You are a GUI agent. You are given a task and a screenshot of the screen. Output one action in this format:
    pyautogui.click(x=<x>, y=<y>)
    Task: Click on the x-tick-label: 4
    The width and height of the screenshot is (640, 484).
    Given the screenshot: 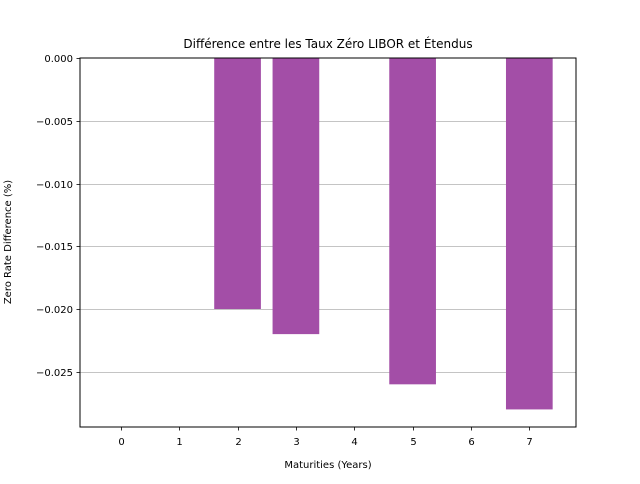 What is the action you would take?
    pyautogui.click(x=354, y=442)
    